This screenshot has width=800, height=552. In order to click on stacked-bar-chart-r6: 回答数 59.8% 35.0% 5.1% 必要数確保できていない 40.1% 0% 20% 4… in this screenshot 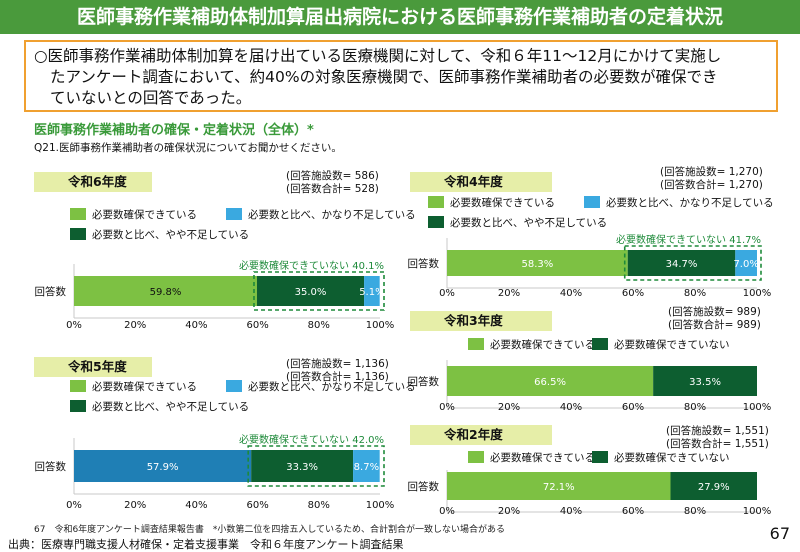, I will do `click(215, 295)`.